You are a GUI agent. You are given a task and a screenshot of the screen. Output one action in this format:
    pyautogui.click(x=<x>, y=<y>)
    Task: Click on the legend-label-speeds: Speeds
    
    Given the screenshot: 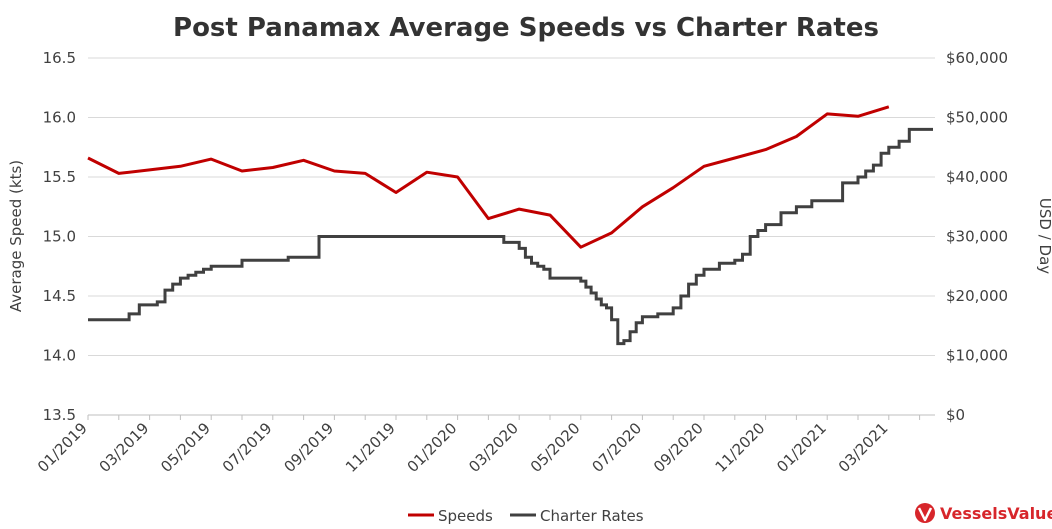 What is the action you would take?
    pyautogui.click(x=465, y=516)
    